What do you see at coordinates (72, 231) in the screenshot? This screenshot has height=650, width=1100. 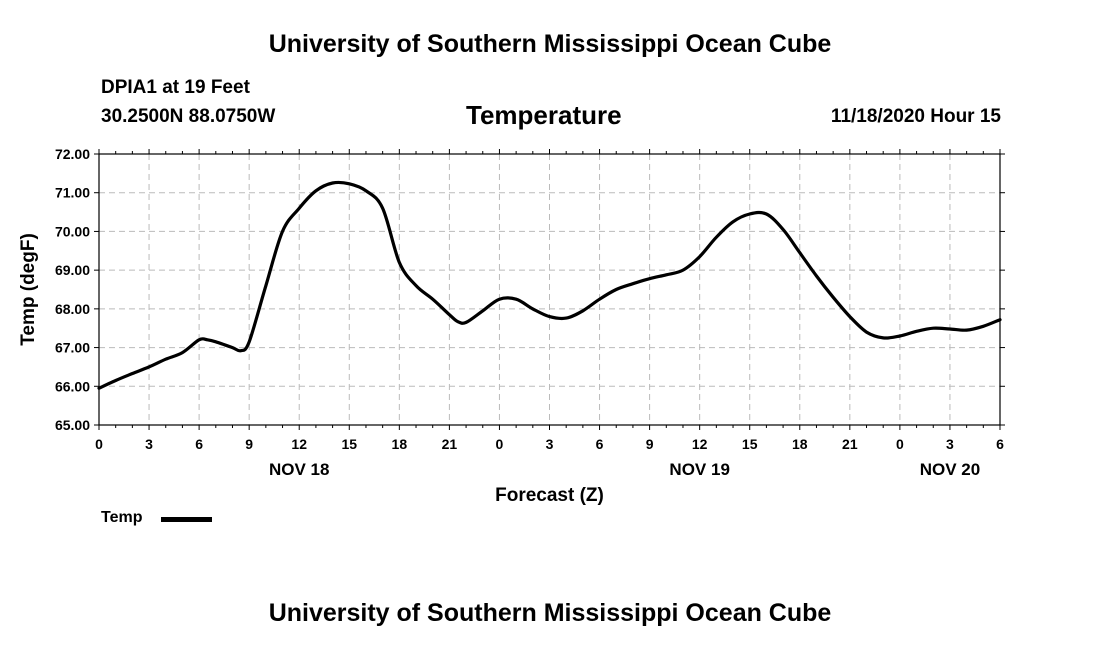 I see `y-tick-label: 70.00` at bounding box center [72, 231].